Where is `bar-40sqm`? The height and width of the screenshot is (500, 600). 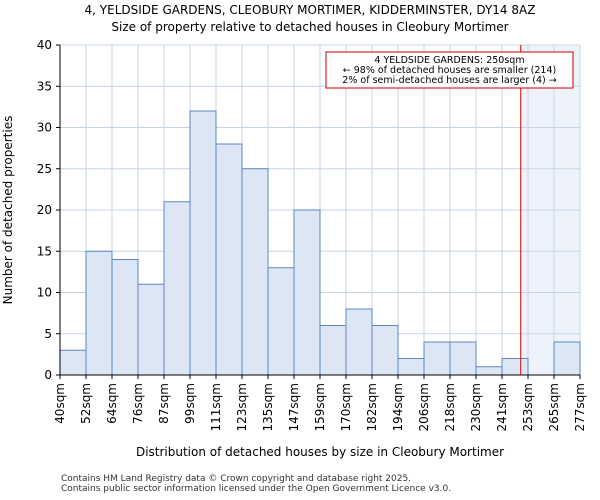 bar-40sqm is located at coordinates (73, 362).